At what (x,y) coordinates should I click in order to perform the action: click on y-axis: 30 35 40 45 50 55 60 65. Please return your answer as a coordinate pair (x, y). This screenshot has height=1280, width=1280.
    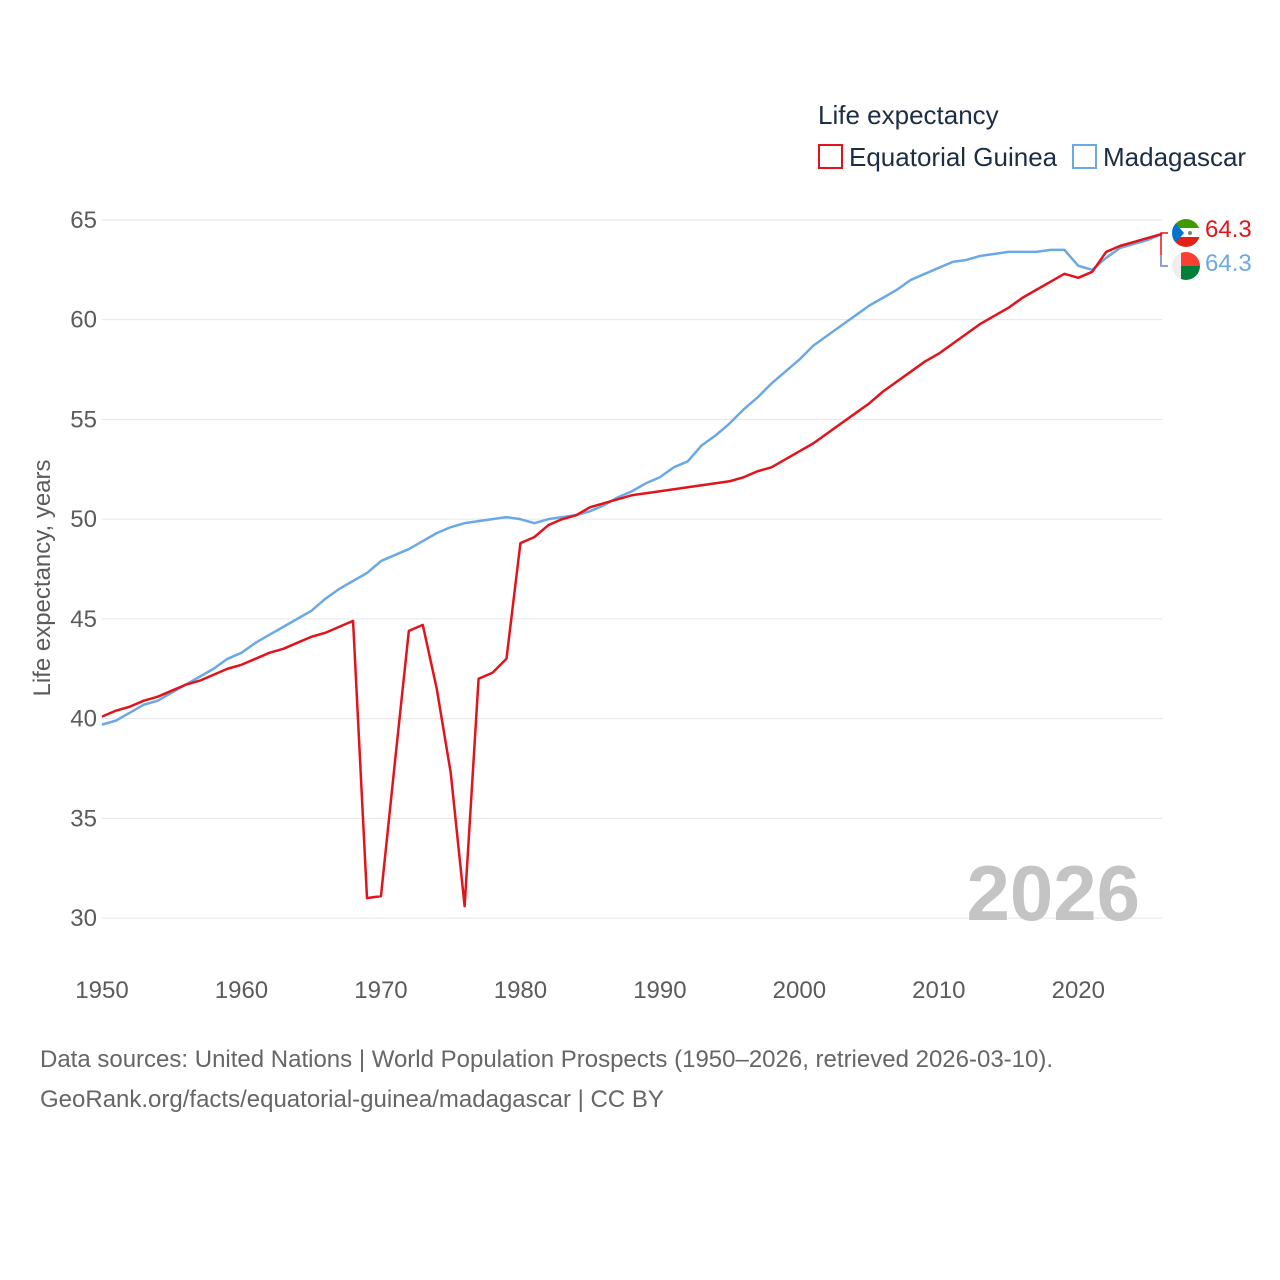
    Looking at the image, I should click on (83, 569).